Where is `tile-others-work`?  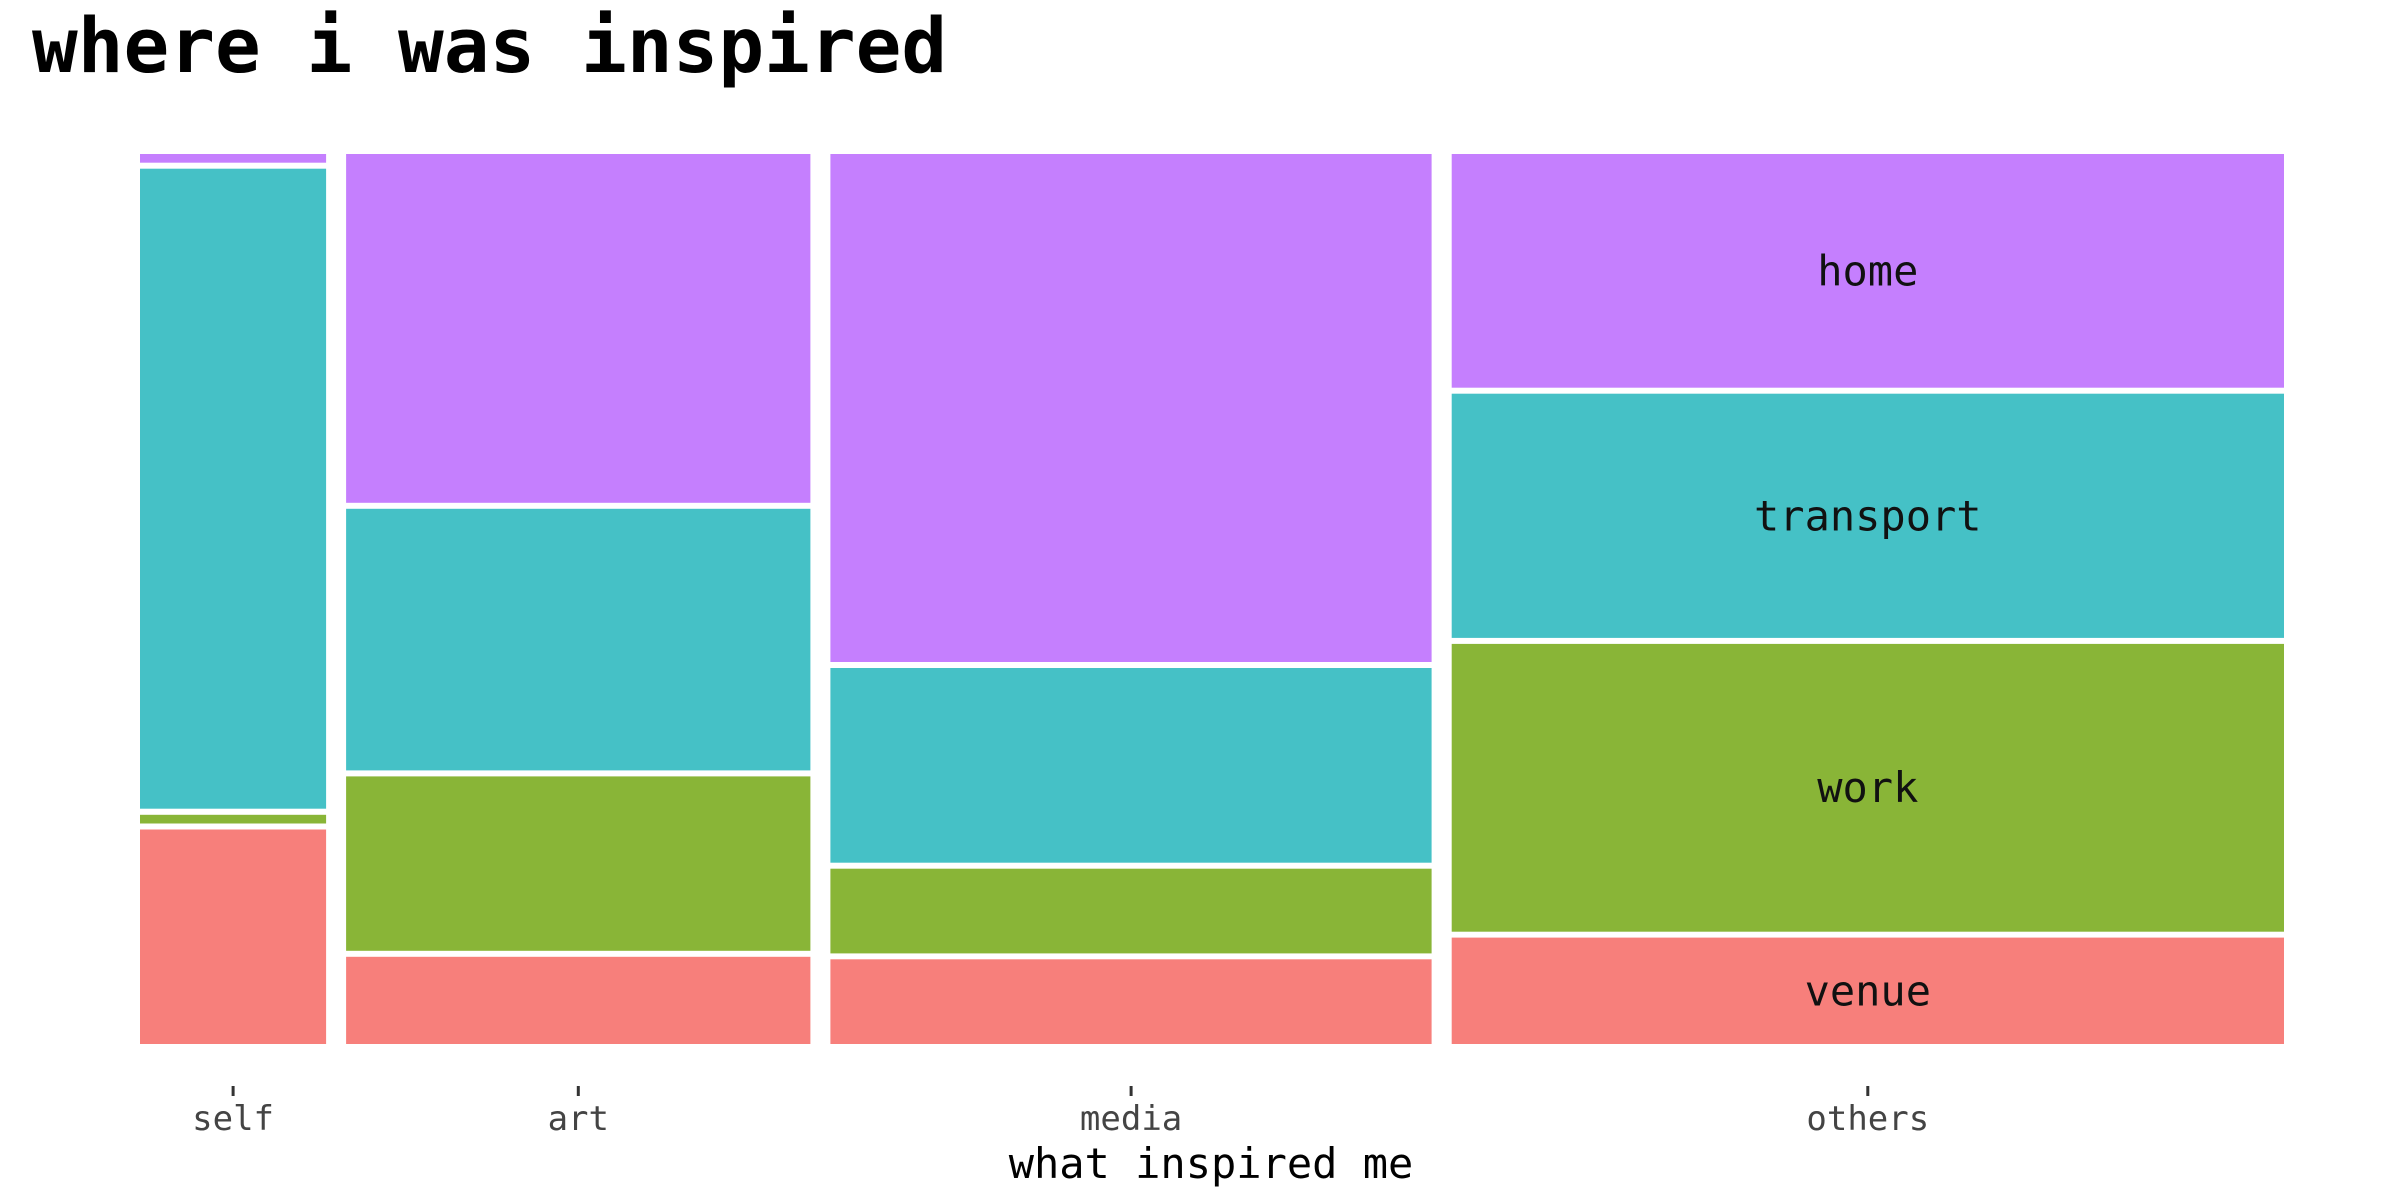 tile-others-work is located at coordinates (1867, 787).